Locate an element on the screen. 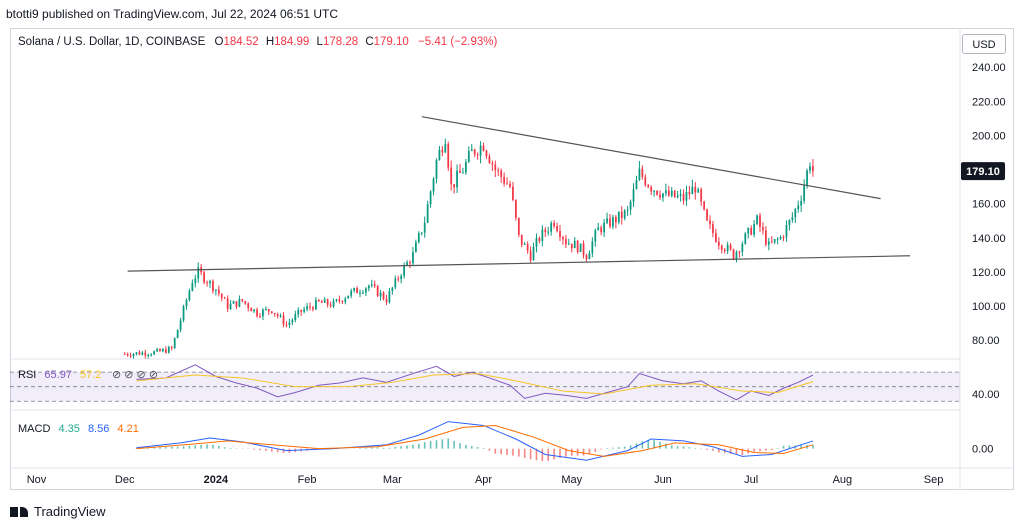  brand-name: TradingView is located at coordinates (70, 511).